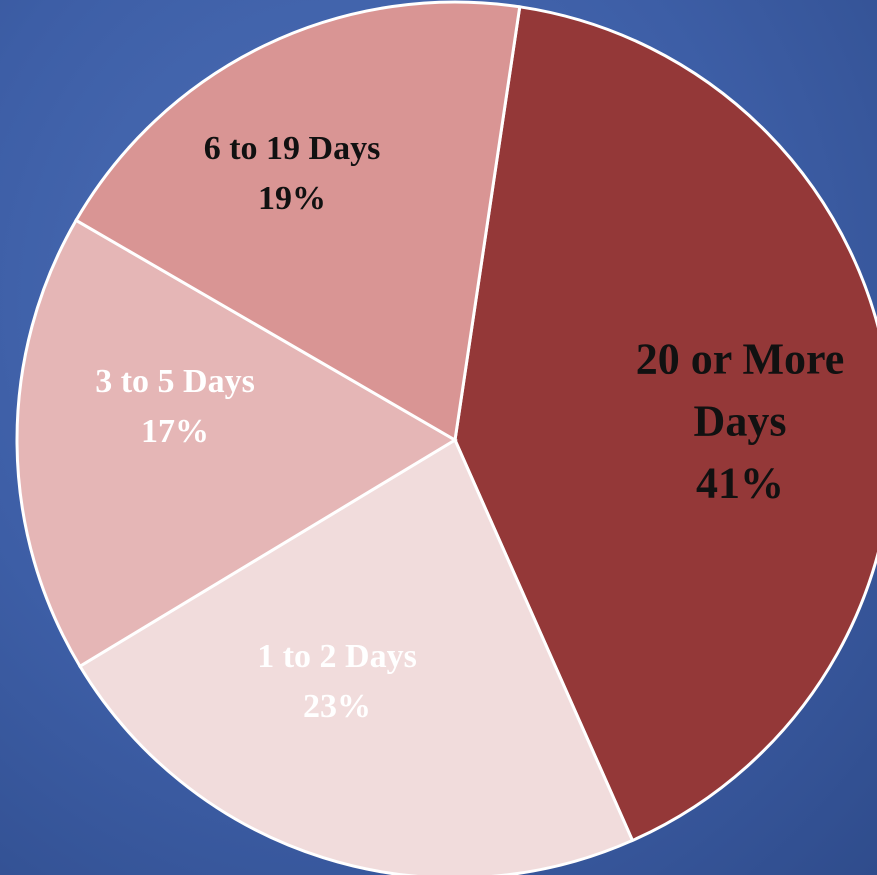 The image size is (877, 875). Describe the element at coordinates (337, 656) in the screenshot. I see `slice-label-line: 1 to 2 Days` at that location.